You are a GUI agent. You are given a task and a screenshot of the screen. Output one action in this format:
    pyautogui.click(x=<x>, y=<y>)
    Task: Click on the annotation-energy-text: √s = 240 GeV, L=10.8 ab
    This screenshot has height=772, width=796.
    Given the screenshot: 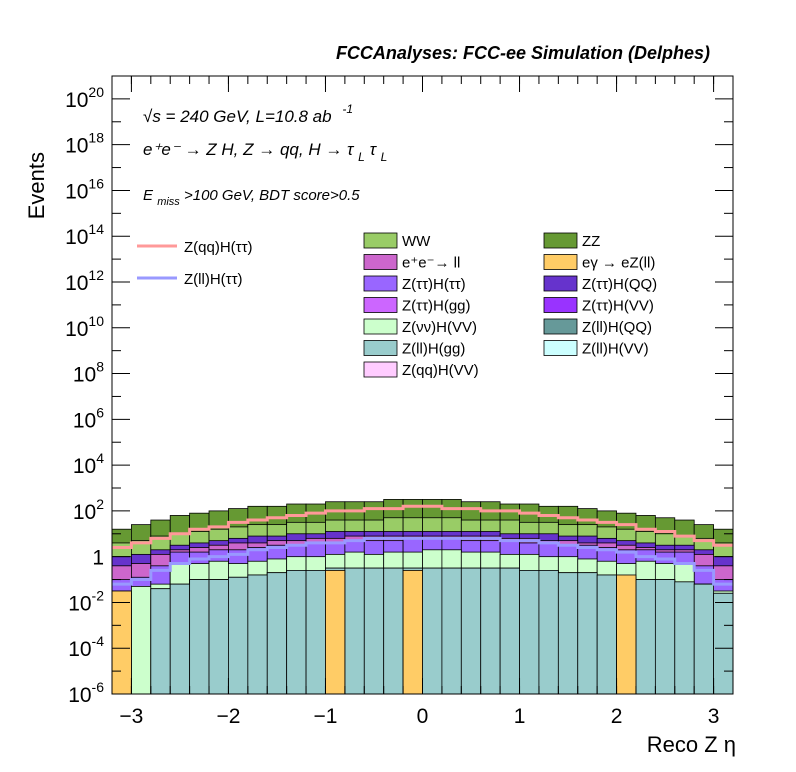 What is the action you would take?
    pyautogui.click(x=237, y=116)
    